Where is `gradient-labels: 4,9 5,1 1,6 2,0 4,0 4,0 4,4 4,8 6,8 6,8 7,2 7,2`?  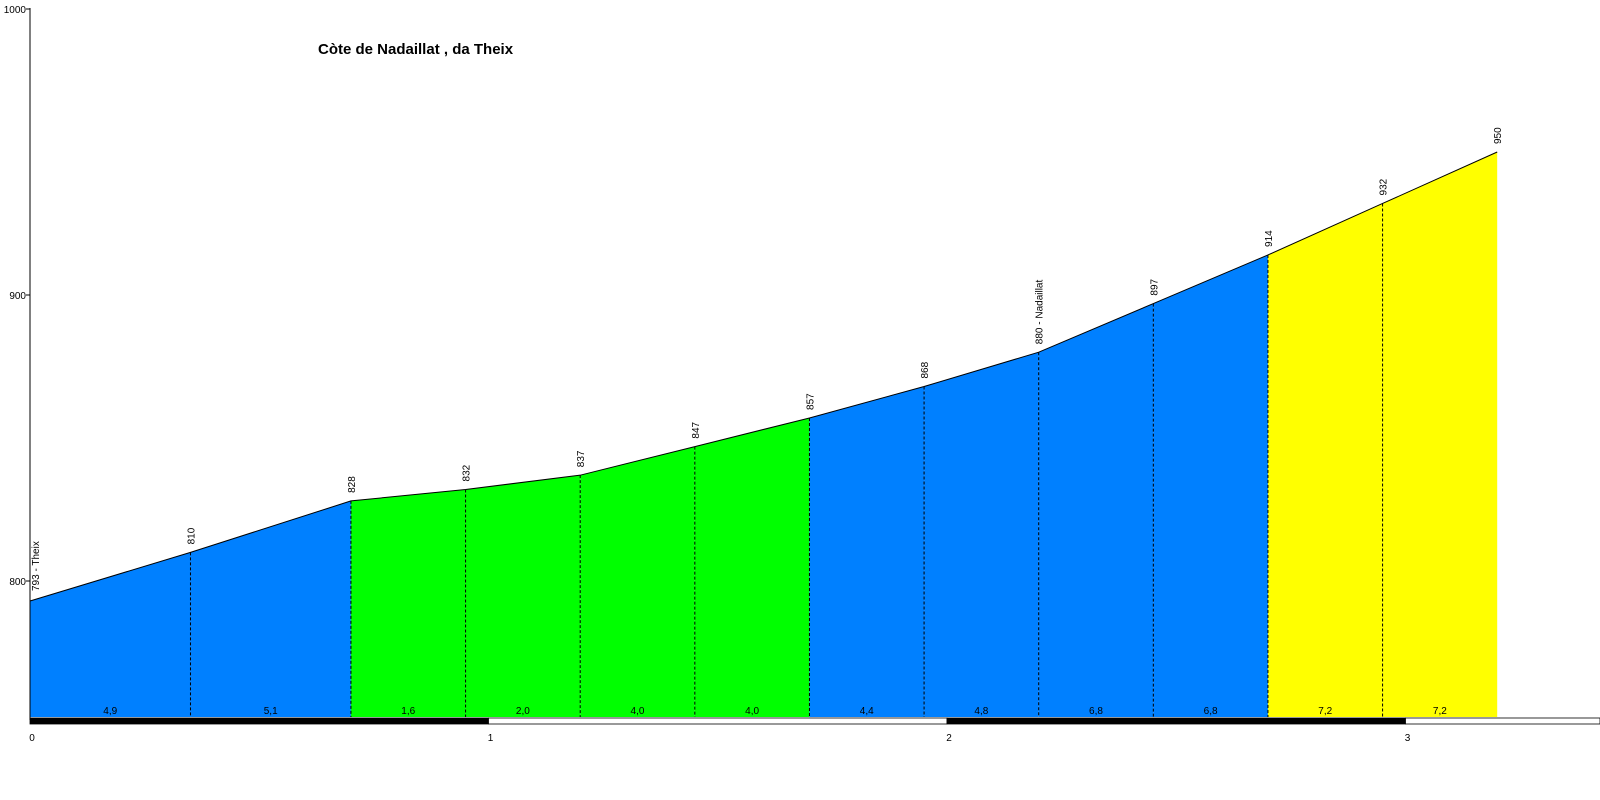
gradient-labels: 4,9 5,1 1,6 2,0 4,0 4,0 4,4 4,8 6,8 6,8 7,2 7,2 is located at coordinates (775, 711).